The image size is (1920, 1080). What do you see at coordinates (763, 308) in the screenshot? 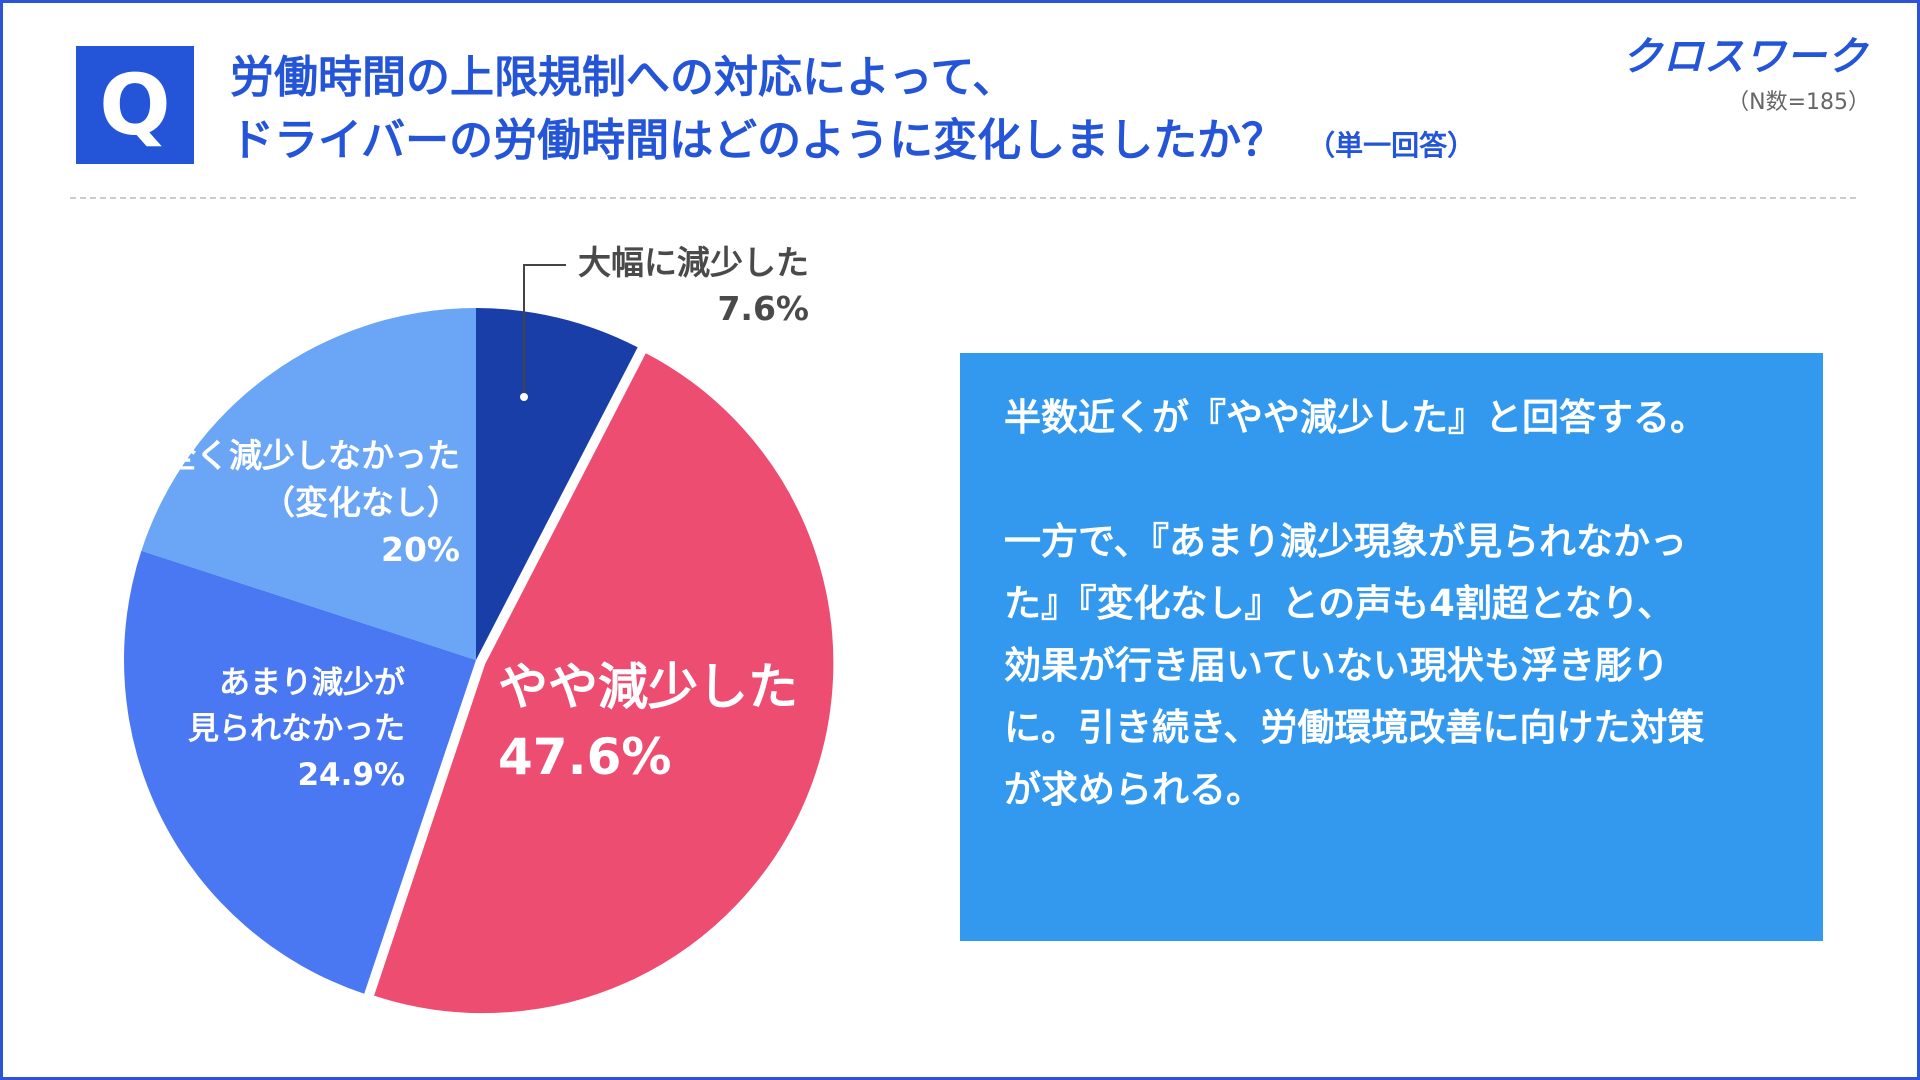
I see `slice-label-value: 7.6%` at bounding box center [763, 308].